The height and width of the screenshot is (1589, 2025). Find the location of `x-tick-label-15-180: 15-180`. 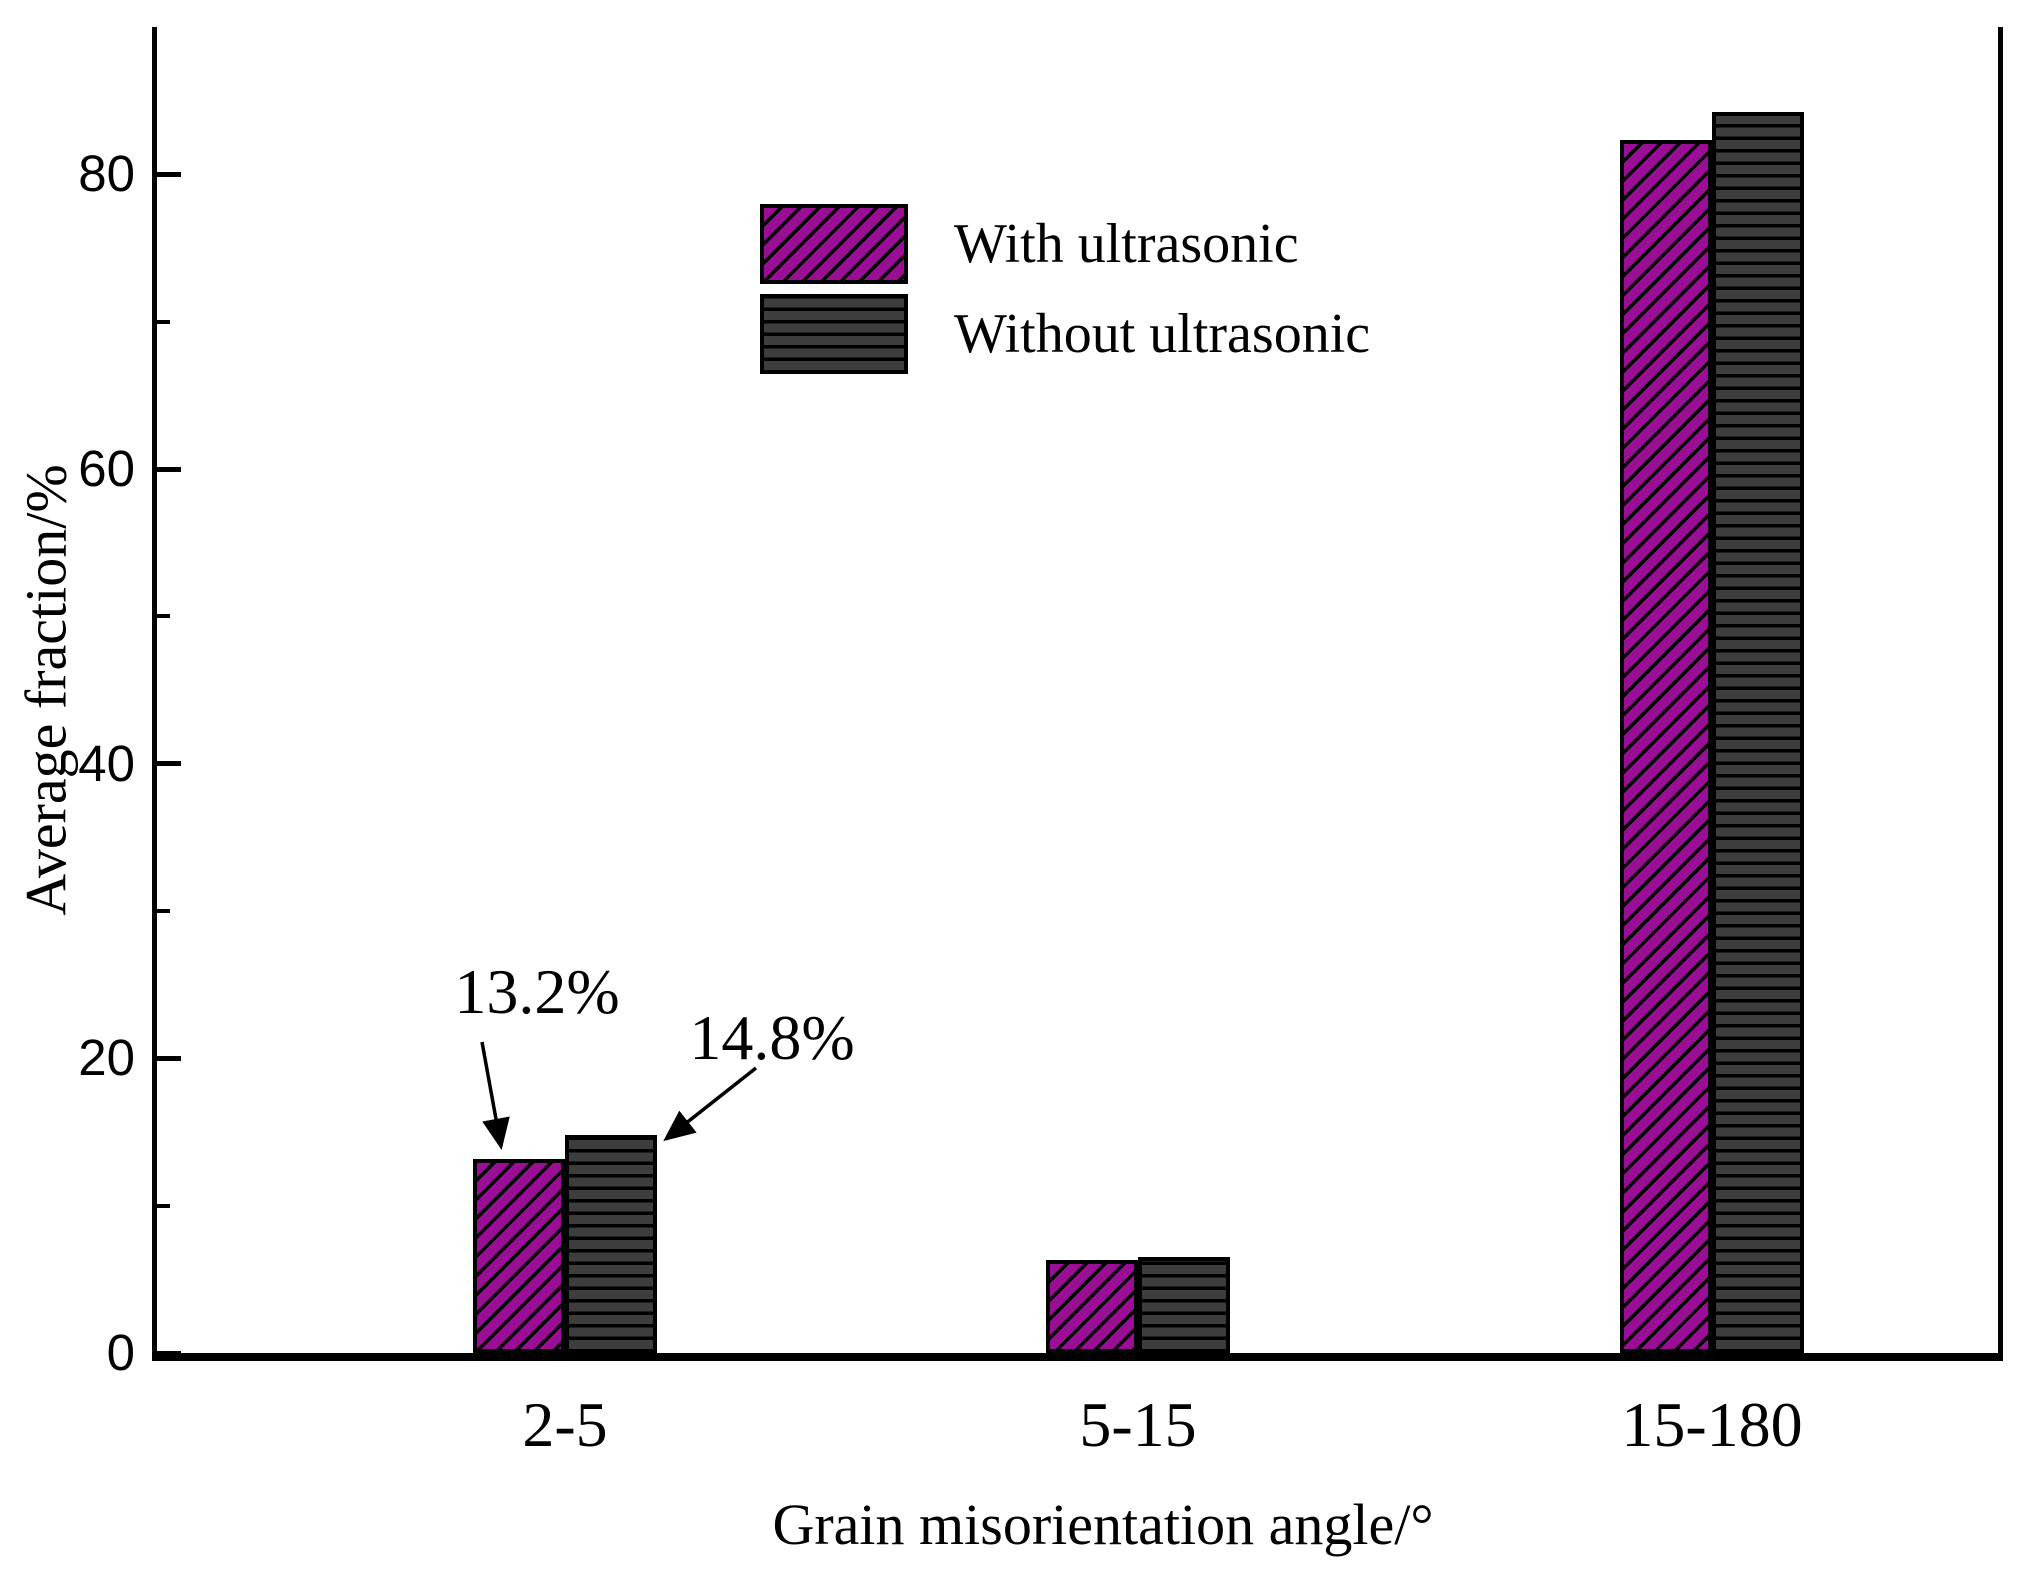

x-tick-label-15-180: 15-180 is located at coordinates (1712, 1424).